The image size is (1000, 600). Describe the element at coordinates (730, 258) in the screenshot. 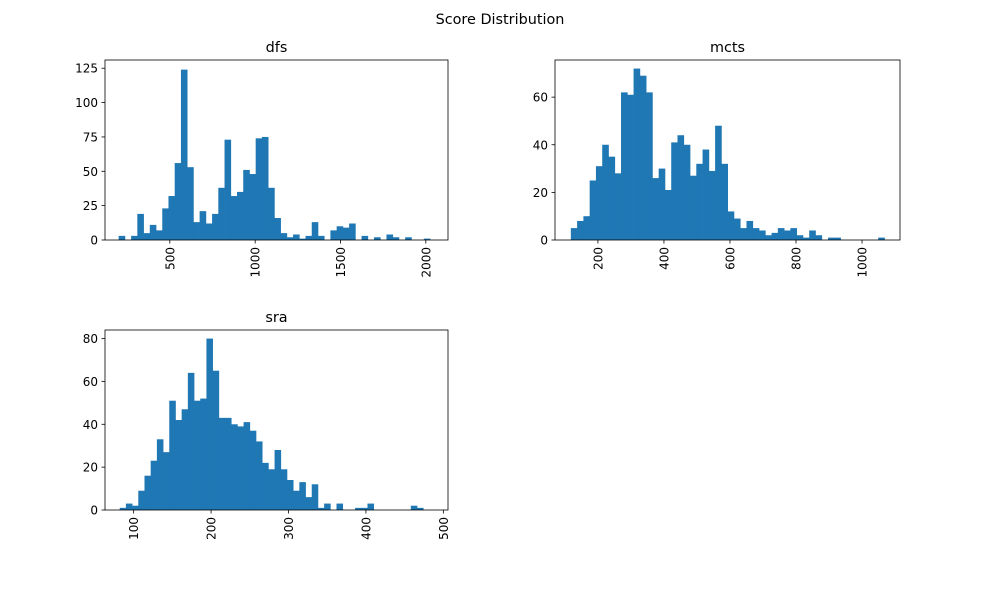

I see `x-tick-label: 600` at that location.